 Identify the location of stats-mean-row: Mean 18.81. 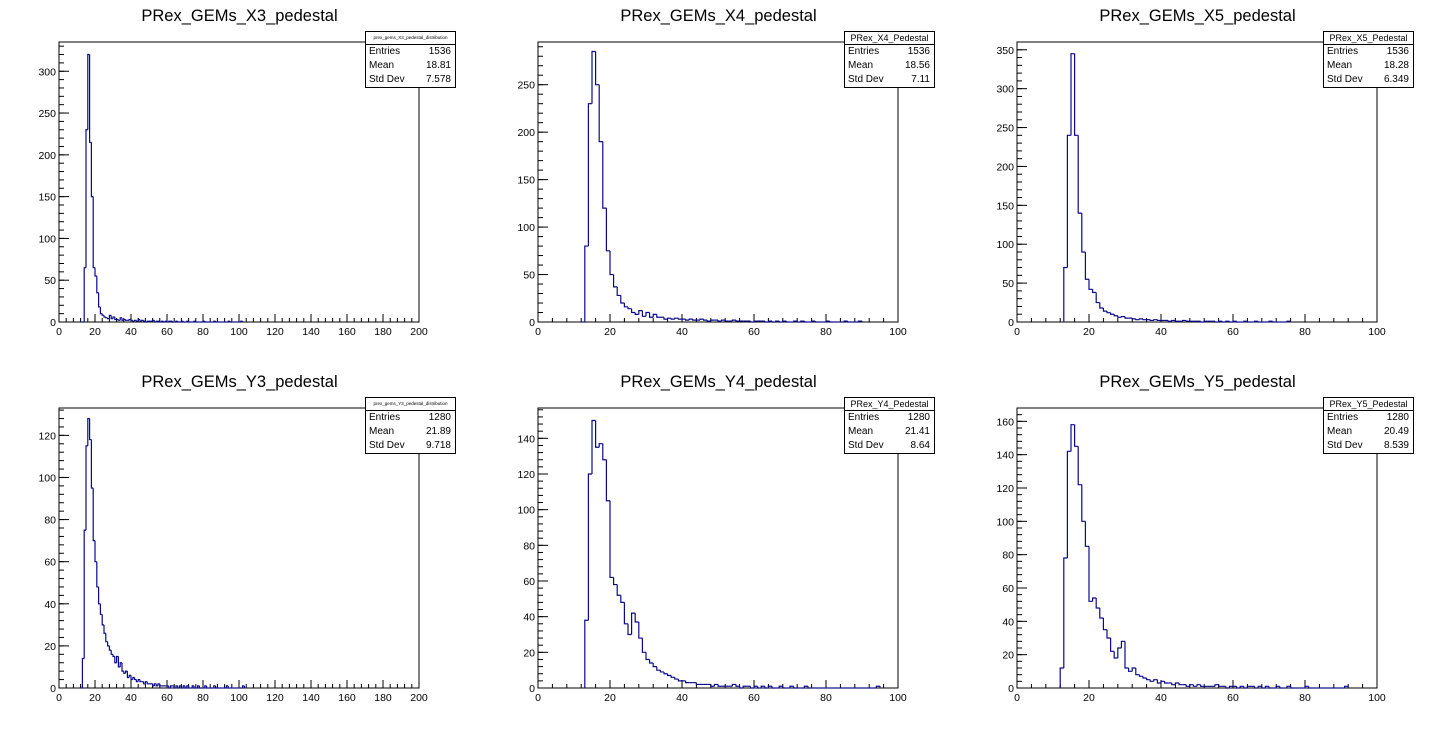
(410, 66).